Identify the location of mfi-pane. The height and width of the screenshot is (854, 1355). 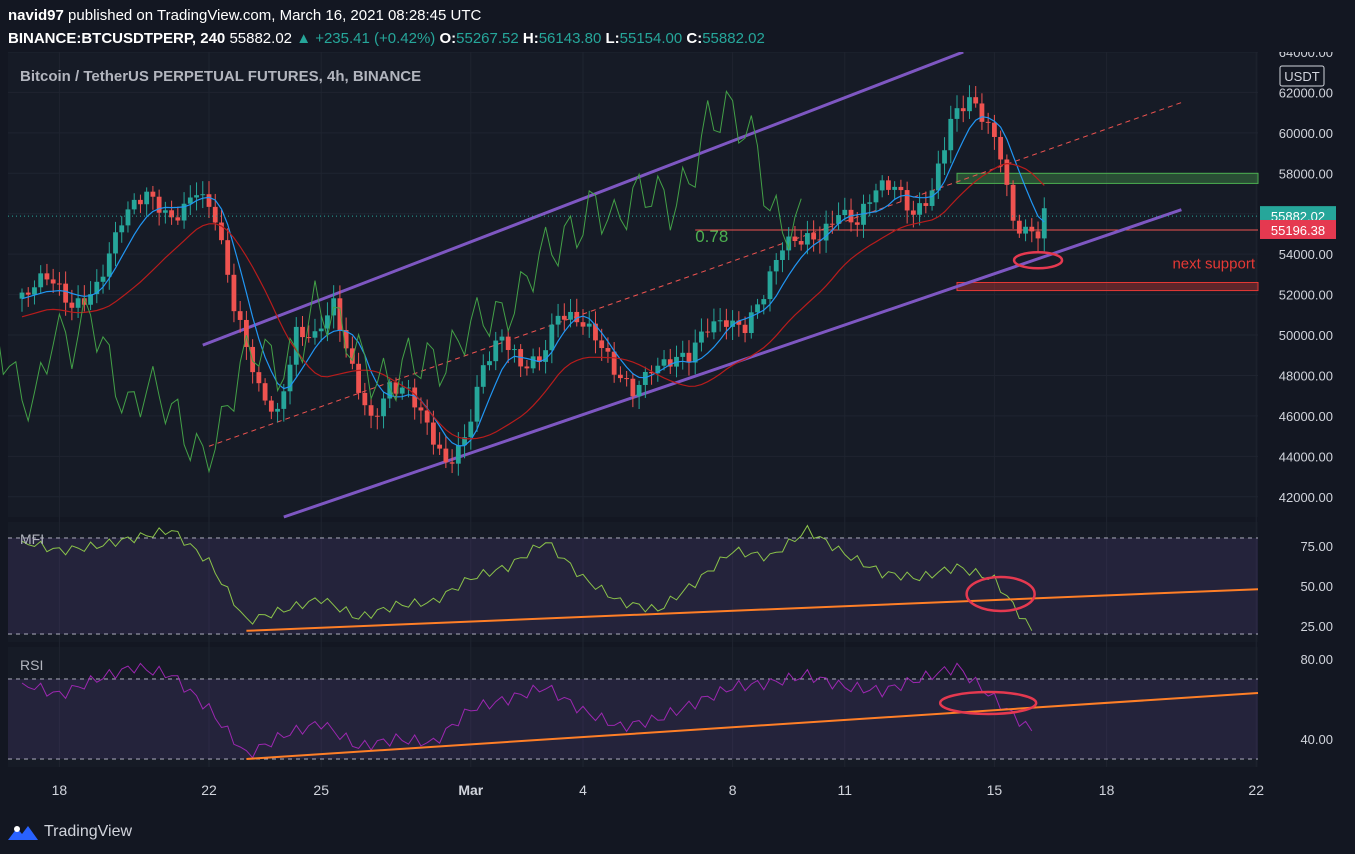
(633, 582).